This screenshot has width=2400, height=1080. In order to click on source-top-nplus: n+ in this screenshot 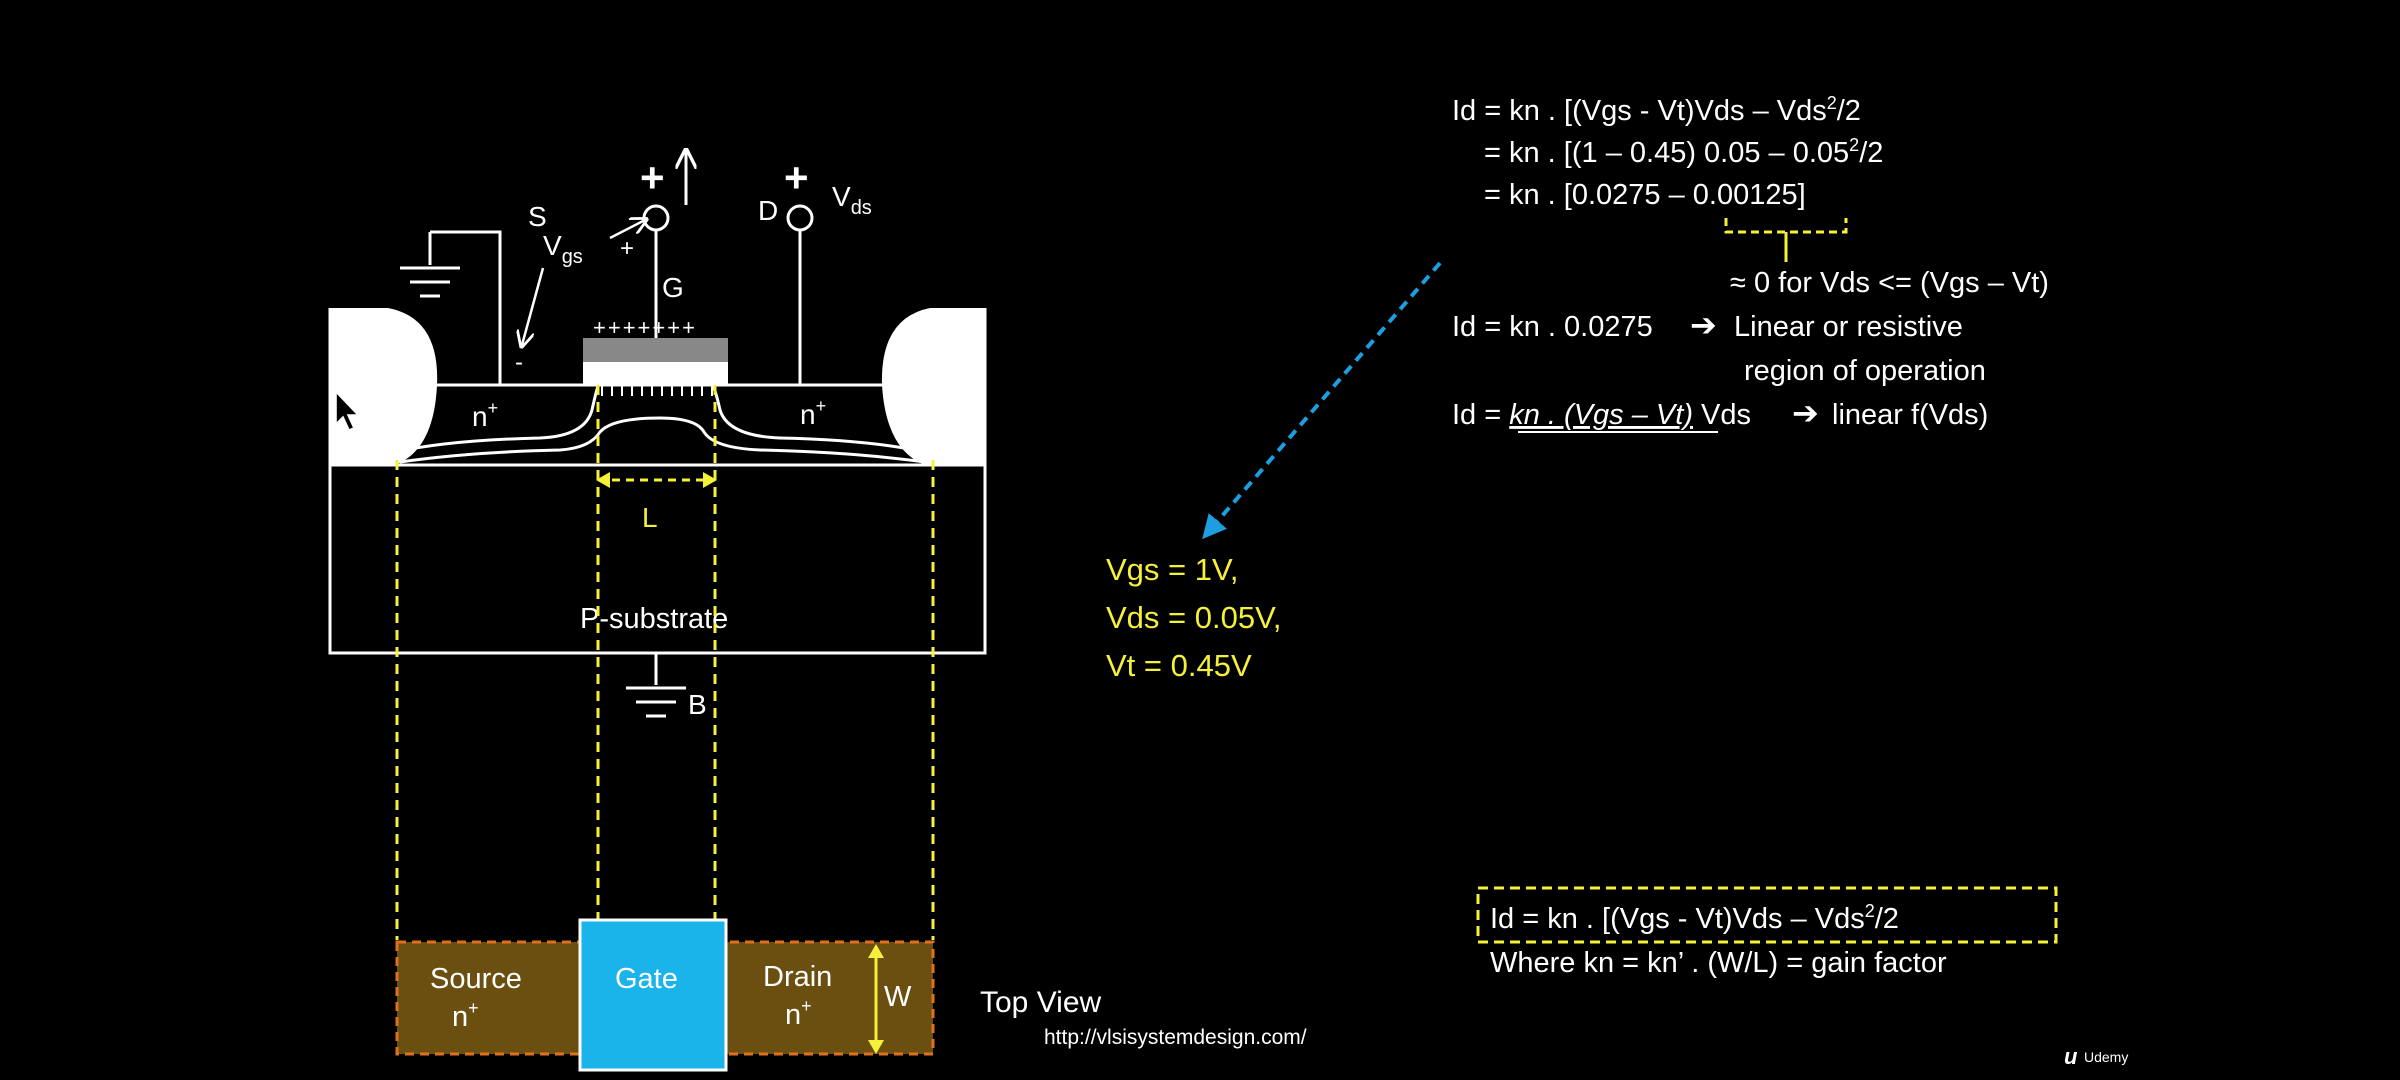, I will do `click(465, 1015)`.